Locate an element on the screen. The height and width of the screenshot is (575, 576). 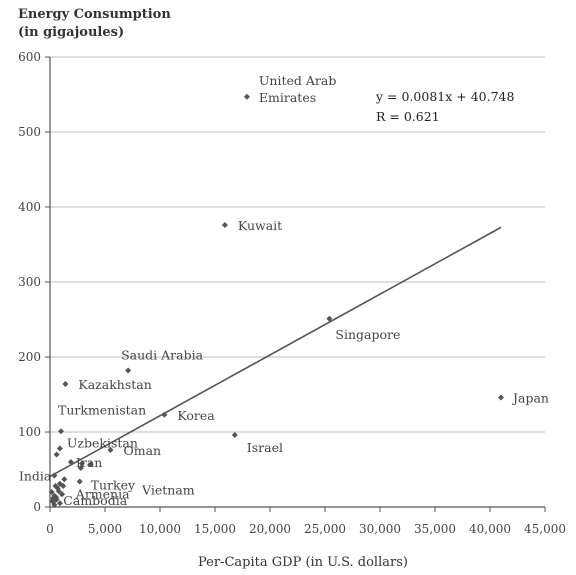
x-tick-label: 20,000 is located at coordinates (270, 529).